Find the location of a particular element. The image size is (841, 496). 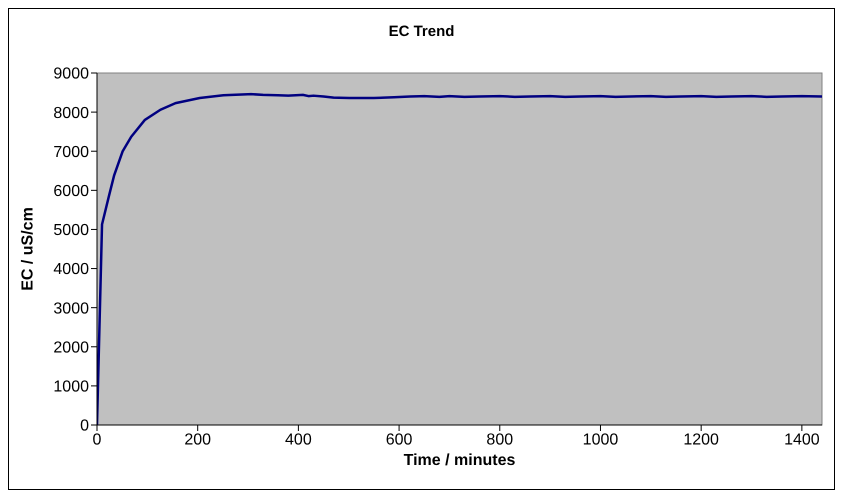

y-tick-label: 6000 is located at coordinates (71, 191).